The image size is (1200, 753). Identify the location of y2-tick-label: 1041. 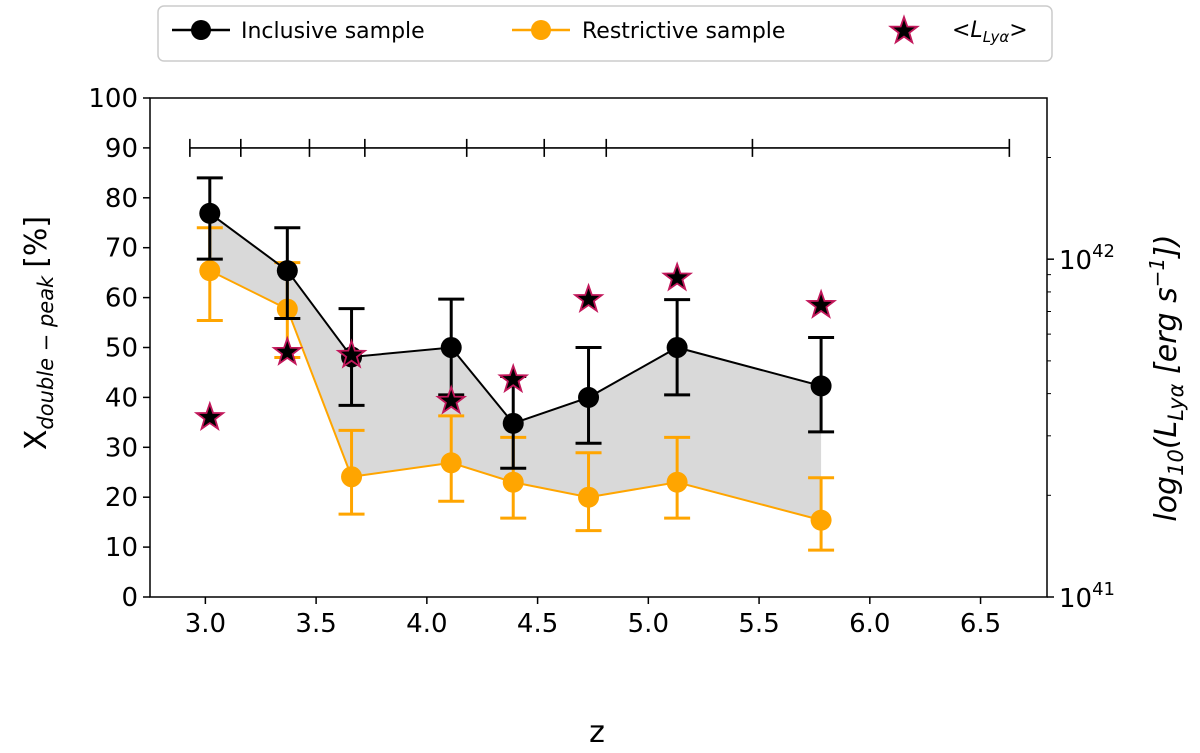
(1087, 596).